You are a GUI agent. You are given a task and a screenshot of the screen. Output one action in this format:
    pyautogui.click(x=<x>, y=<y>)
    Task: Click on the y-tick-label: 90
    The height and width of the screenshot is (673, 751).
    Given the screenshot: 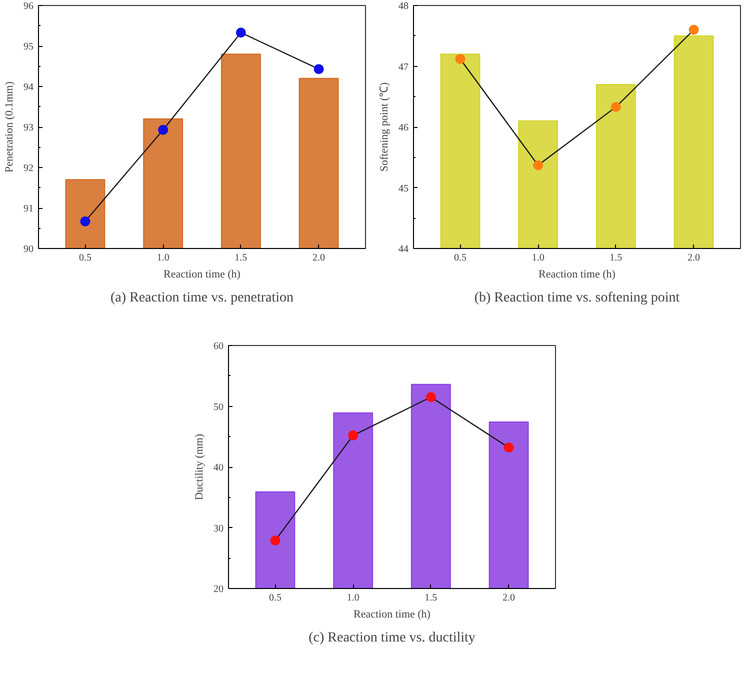 What is the action you would take?
    pyautogui.click(x=29, y=249)
    